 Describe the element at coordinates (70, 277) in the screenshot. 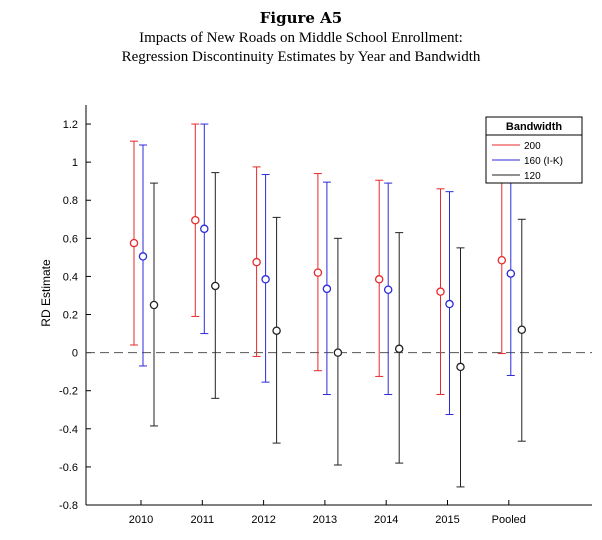

I see `y-tick-label: 0.4` at that location.